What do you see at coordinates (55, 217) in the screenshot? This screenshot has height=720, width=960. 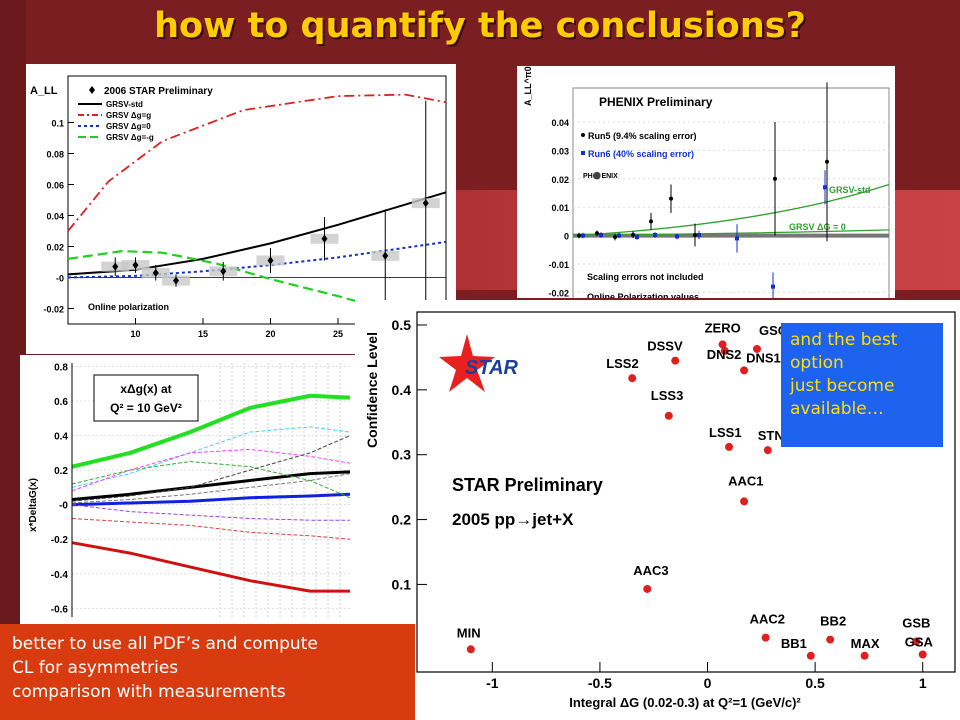 I see `y-tick-label: 0.04` at bounding box center [55, 217].